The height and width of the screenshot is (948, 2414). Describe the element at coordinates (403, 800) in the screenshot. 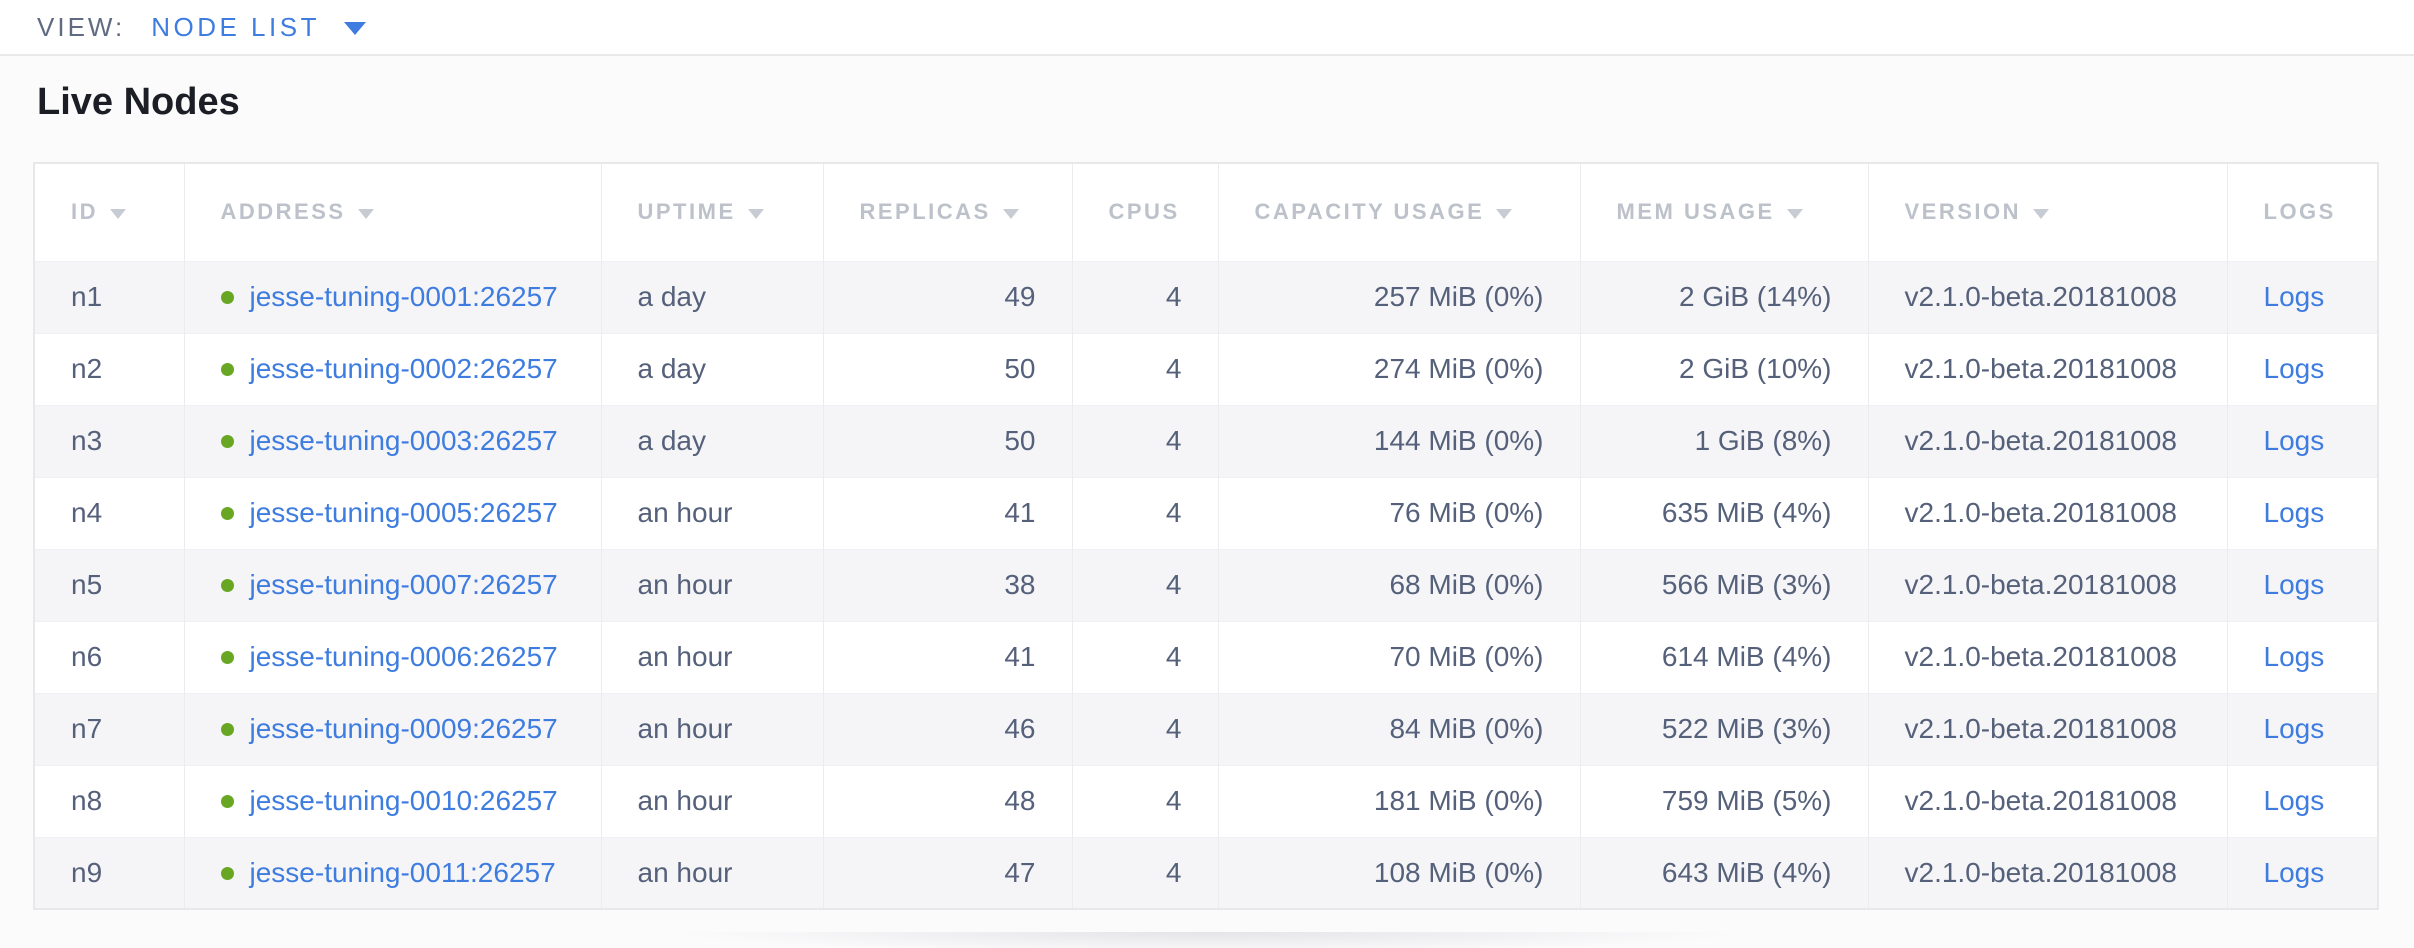

I see `node-address-link: jesse-tuning-0010:26257` at that location.